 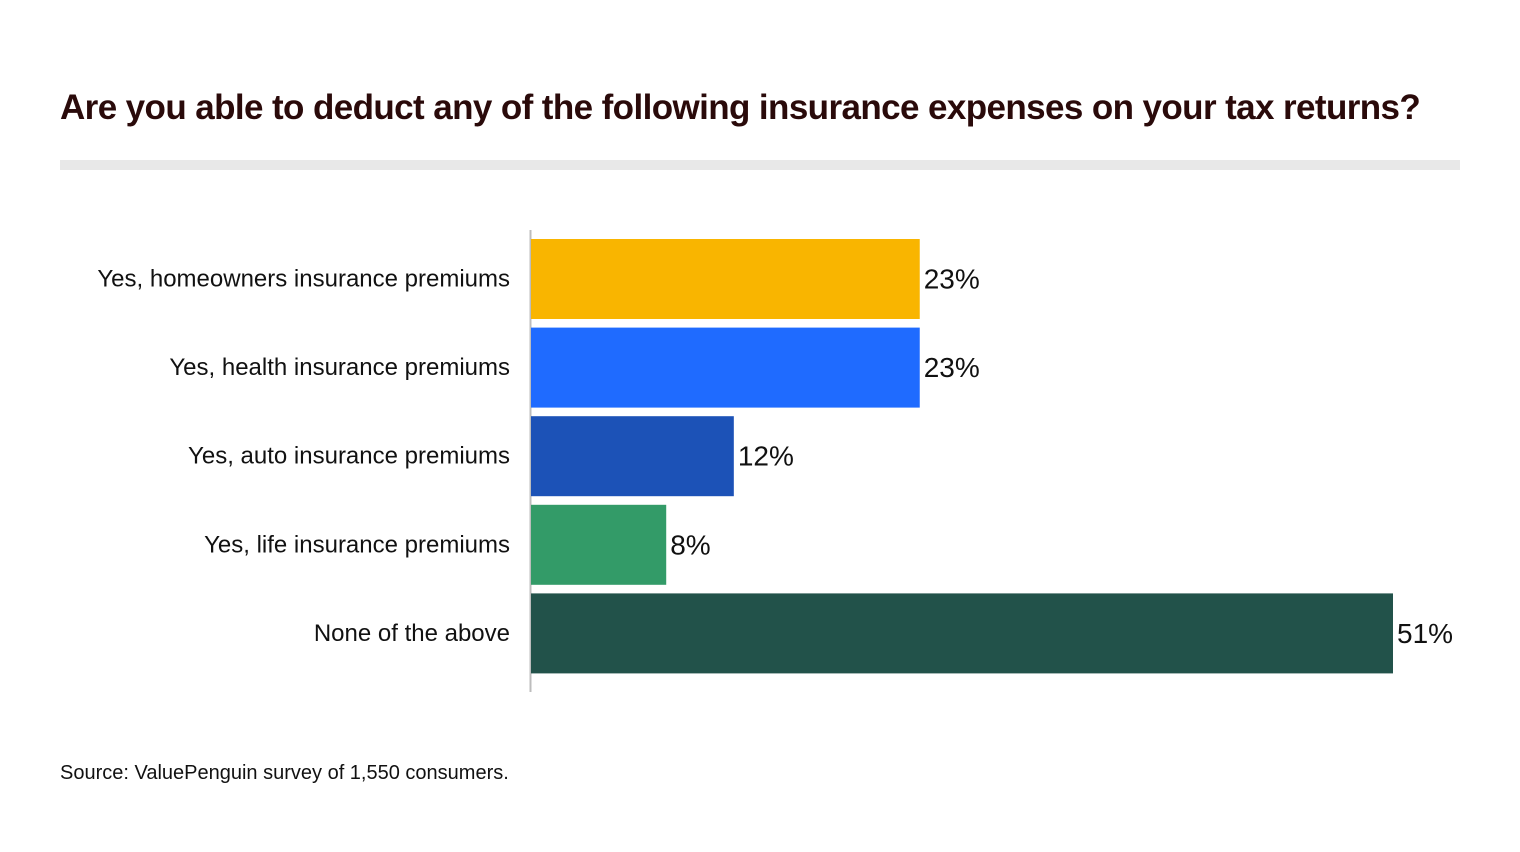 What do you see at coordinates (760, 165) in the screenshot?
I see `title-divider` at bounding box center [760, 165].